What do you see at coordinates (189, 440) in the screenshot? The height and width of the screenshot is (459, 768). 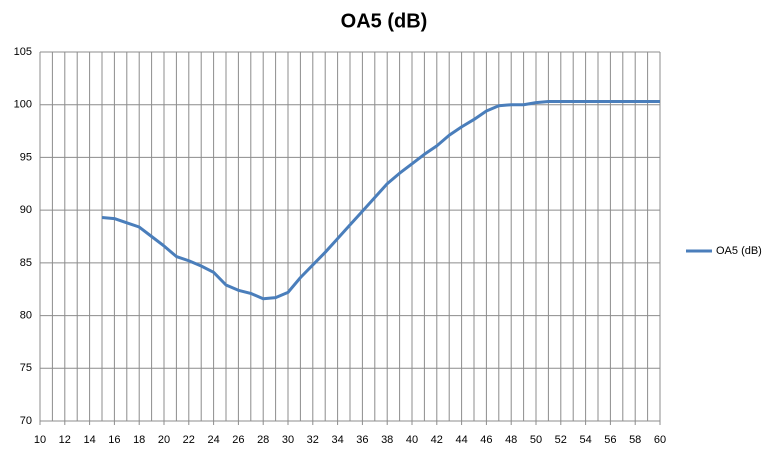 I see `x-tick-label: 22` at bounding box center [189, 440].